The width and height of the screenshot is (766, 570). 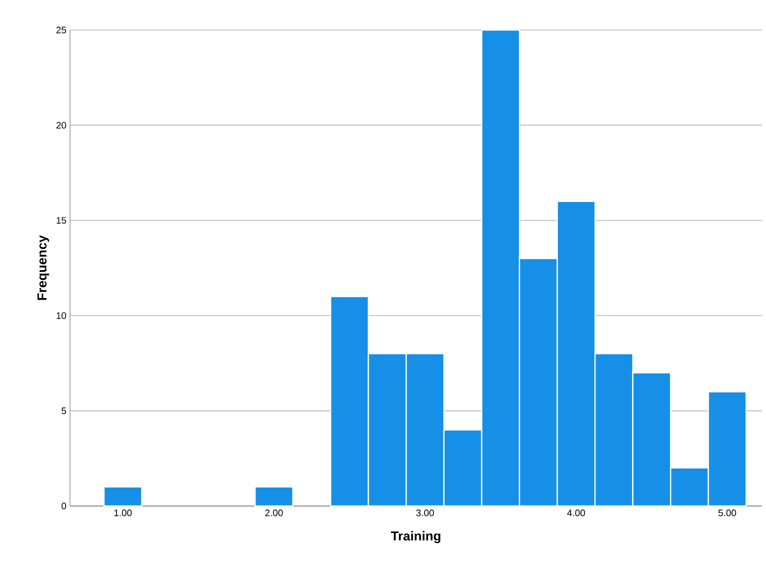 What do you see at coordinates (576, 513) in the screenshot?
I see `x-tick-label: 4.00` at bounding box center [576, 513].